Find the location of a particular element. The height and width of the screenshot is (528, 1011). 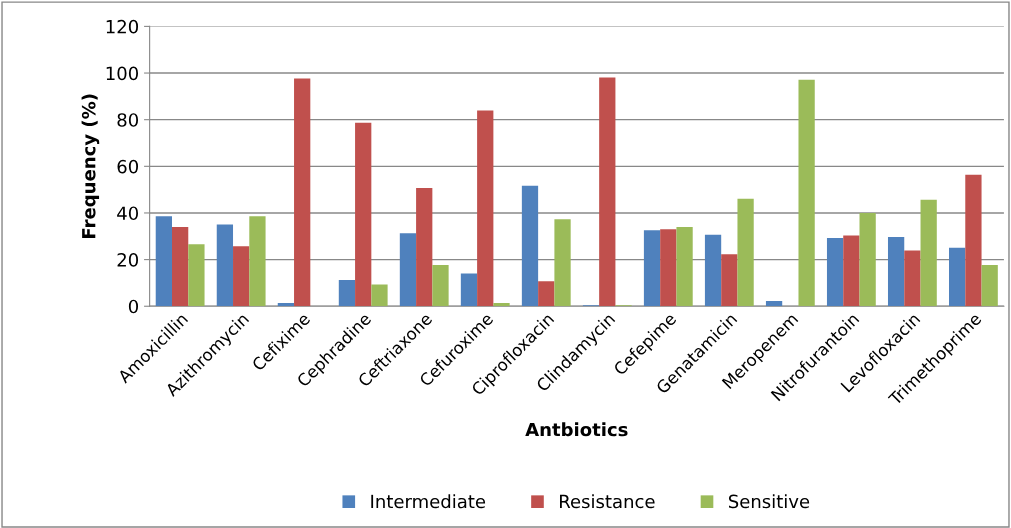

y-tick-label: 0 is located at coordinates (133, 306).